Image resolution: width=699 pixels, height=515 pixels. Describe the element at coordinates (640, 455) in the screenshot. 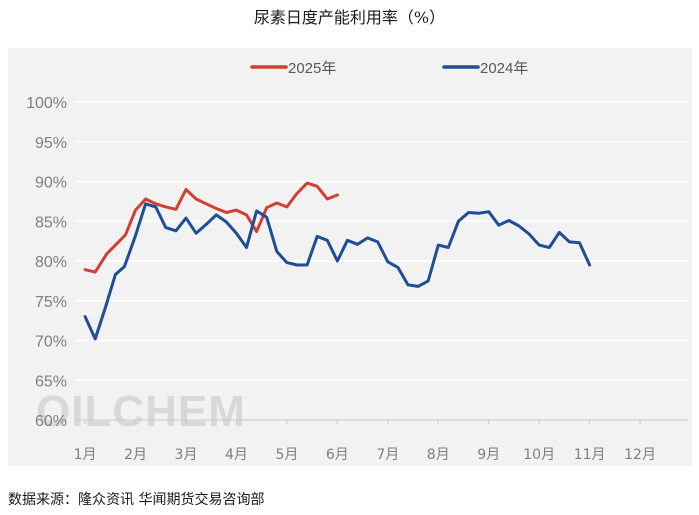

I see `x-tick-label: 12月` at that location.